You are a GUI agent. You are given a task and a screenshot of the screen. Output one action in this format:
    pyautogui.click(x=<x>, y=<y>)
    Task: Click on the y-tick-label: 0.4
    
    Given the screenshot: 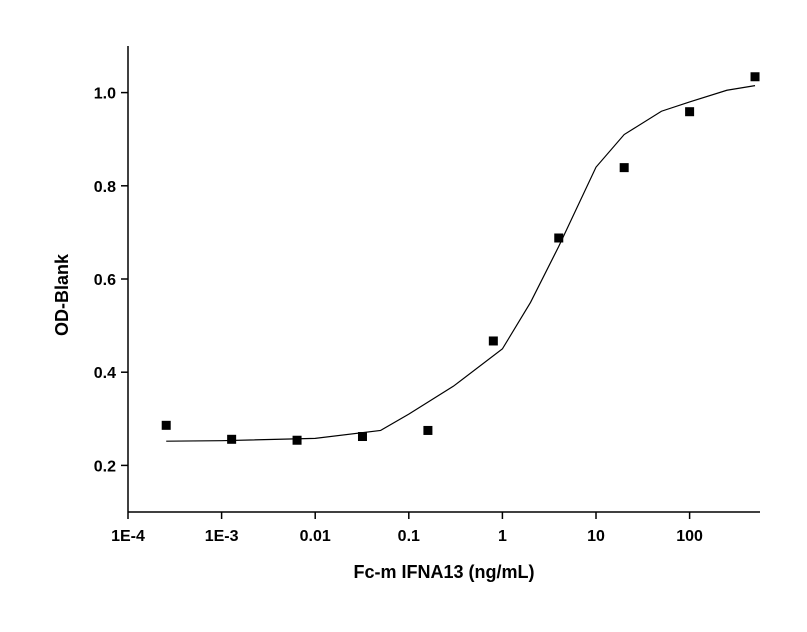 What is the action you would take?
    pyautogui.click(x=105, y=373)
    